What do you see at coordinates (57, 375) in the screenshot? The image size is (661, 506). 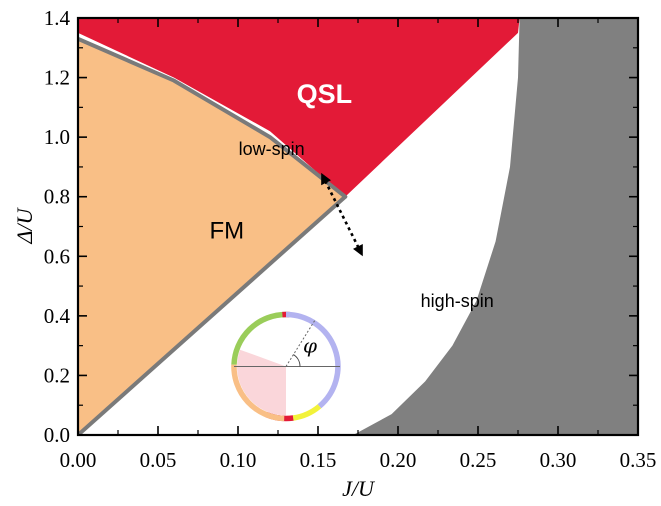 I see `y-tick-label: 0.2` at bounding box center [57, 375].